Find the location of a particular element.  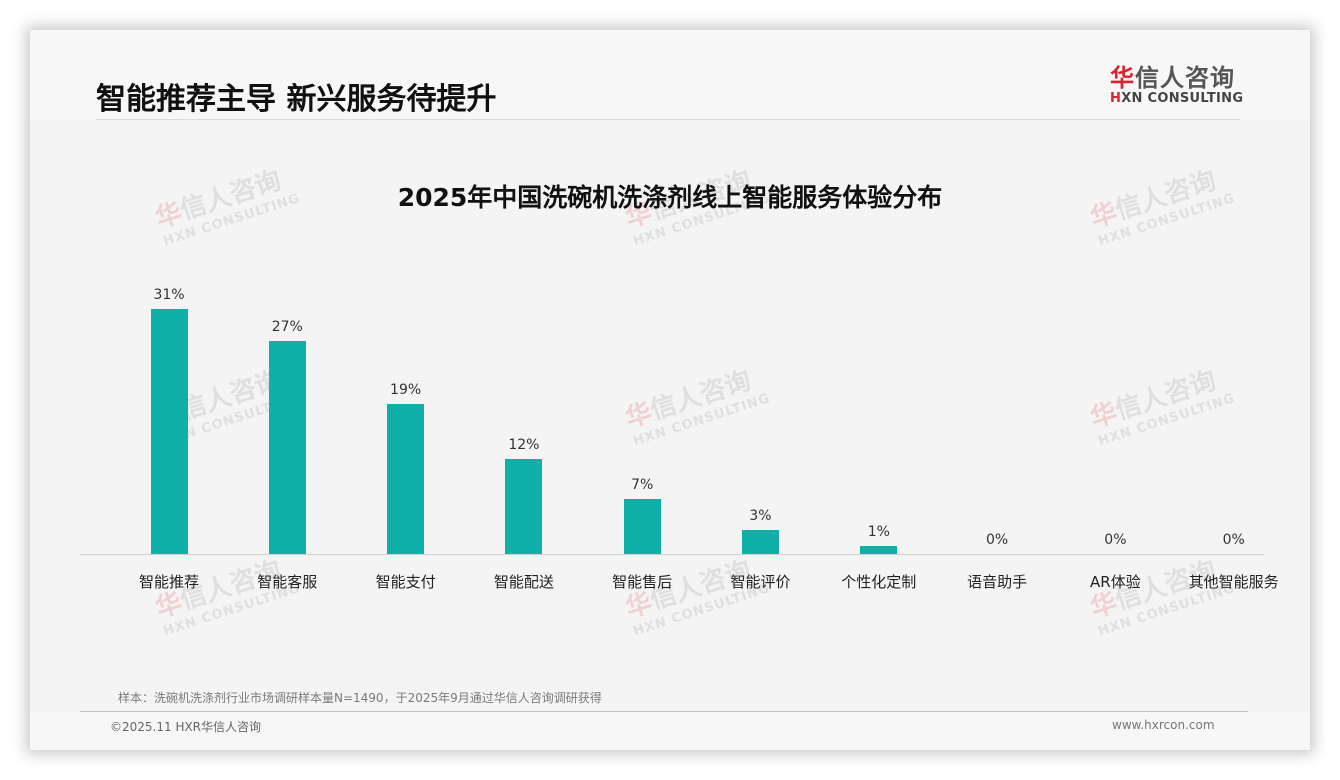

logo-cn-rest: 信人咨询 is located at coordinates (1185, 78).